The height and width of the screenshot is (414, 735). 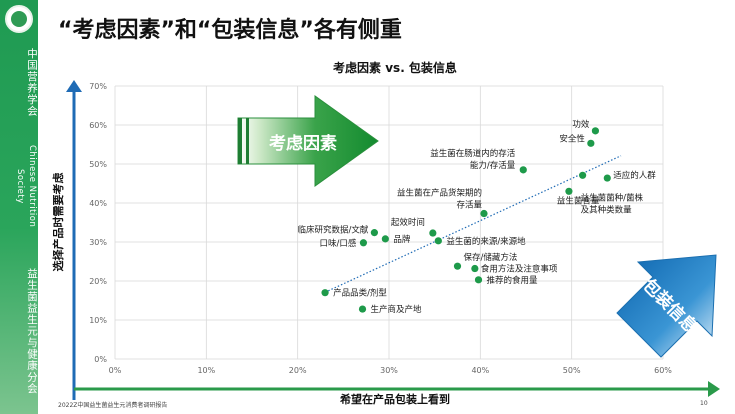 What do you see at coordinates (612, 203) in the screenshot?
I see `point-label: 益生菌菌种/菌株及其种类数量` at bounding box center [612, 203].